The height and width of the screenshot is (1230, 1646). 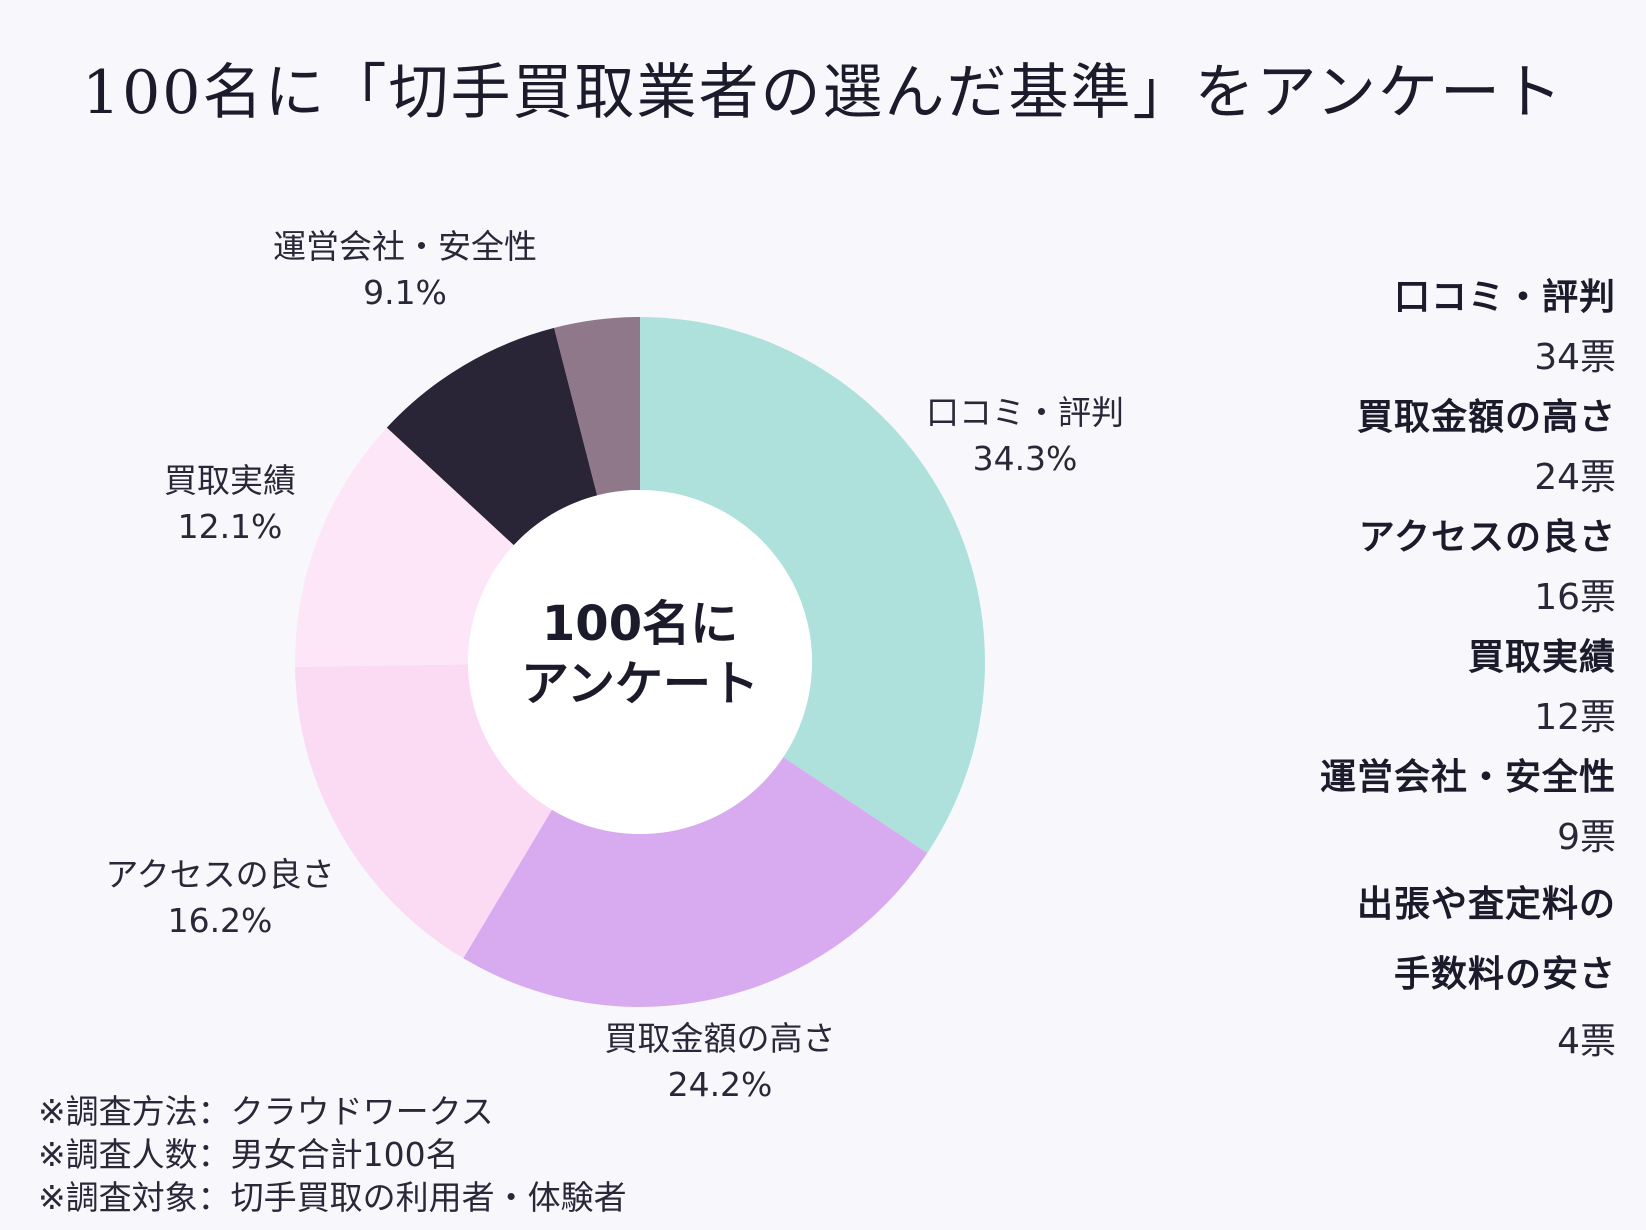 I want to click on slice-label-percent: 34.3%, so click(x=1025, y=458).